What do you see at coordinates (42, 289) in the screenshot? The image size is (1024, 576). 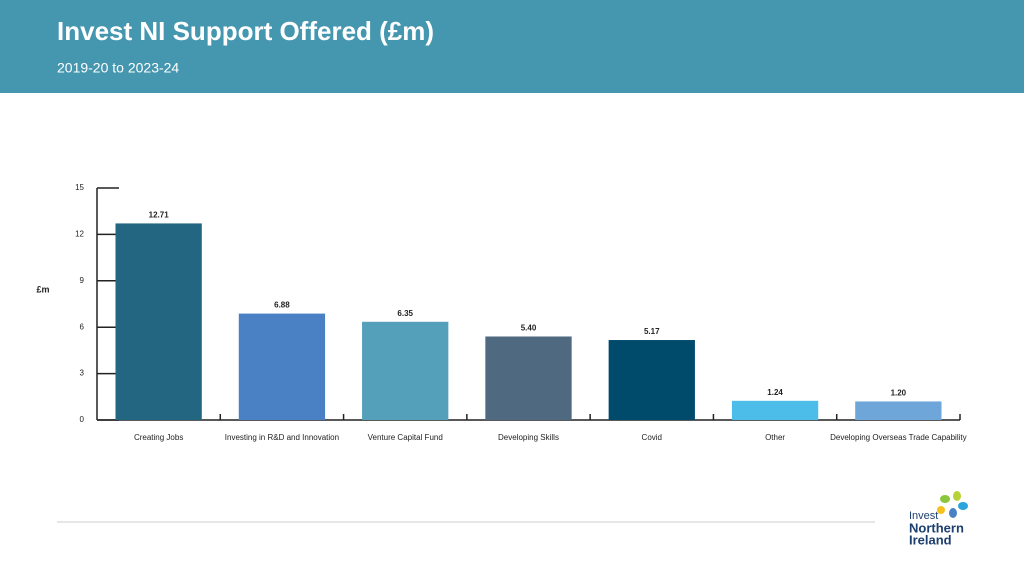 I see `y-axis-label: £m` at bounding box center [42, 289].